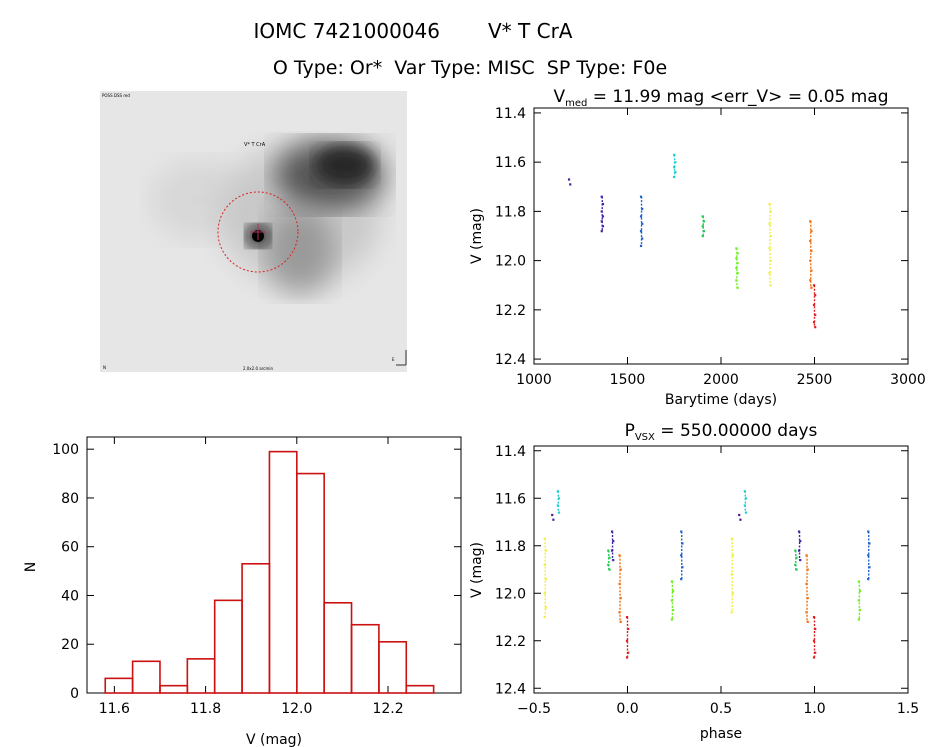 The width and height of the screenshot is (944, 747). Describe the element at coordinates (104, 367) in the screenshot. I see `thumbnail-left-label: N` at that location.